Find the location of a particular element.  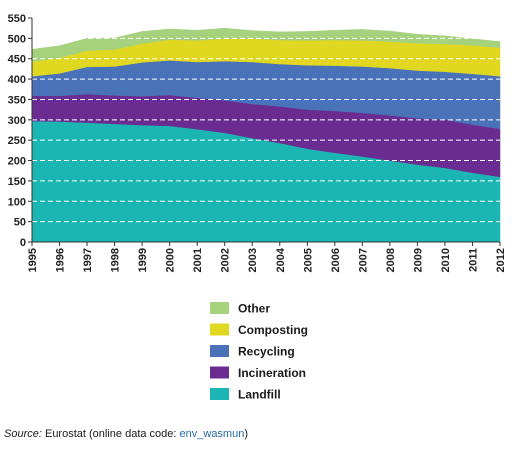

legend-swatch-recycling is located at coordinates (219, 351).